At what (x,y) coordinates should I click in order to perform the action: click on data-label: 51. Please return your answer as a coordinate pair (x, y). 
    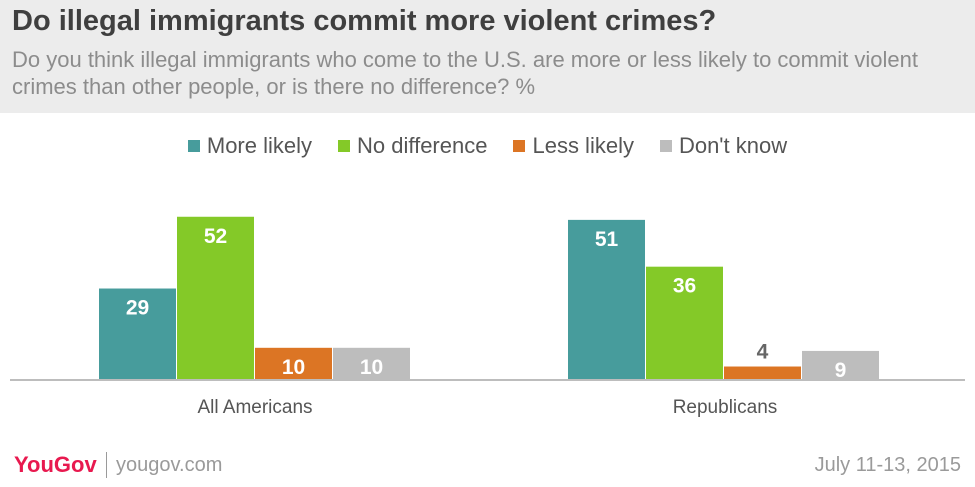
    Looking at the image, I should click on (607, 239).